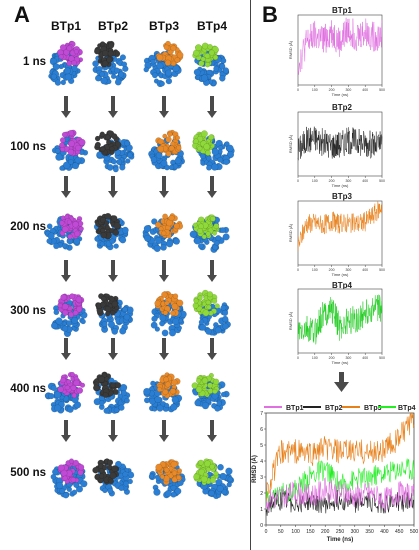  What do you see at coordinates (250, 275) in the screenshot?
I see `panel-divider` at bounding box center [250, 275].